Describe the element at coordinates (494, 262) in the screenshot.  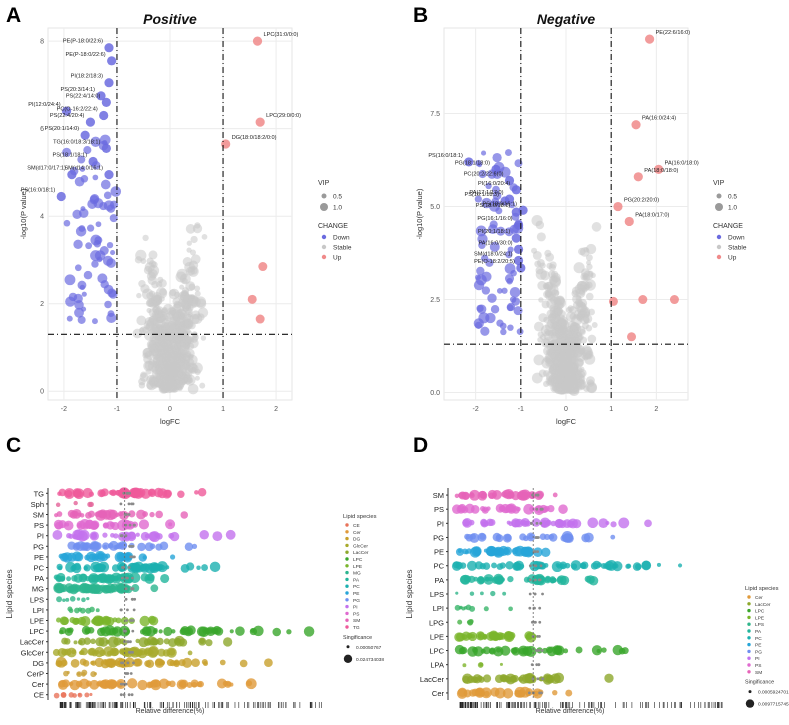
I see `point-label: PE(O-18:2/20:5)` at that location.